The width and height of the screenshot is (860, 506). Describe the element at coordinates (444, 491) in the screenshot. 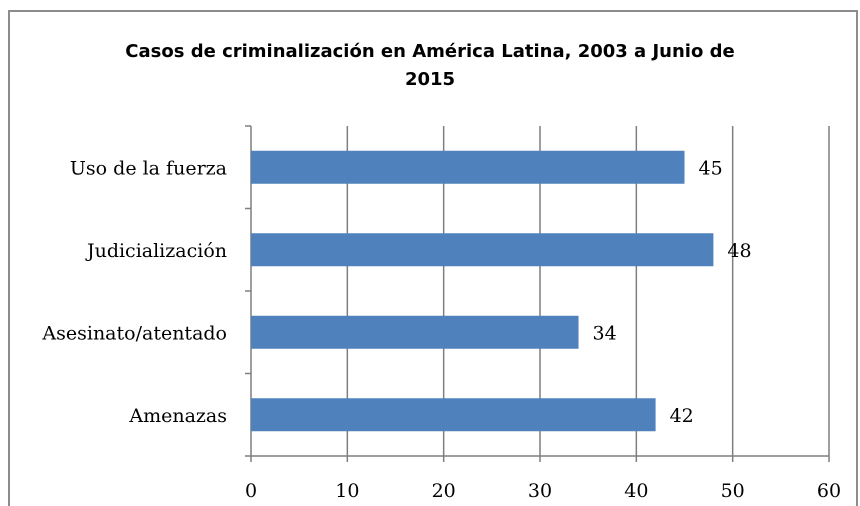

I see `x-tick-label-2: 20` at that location.